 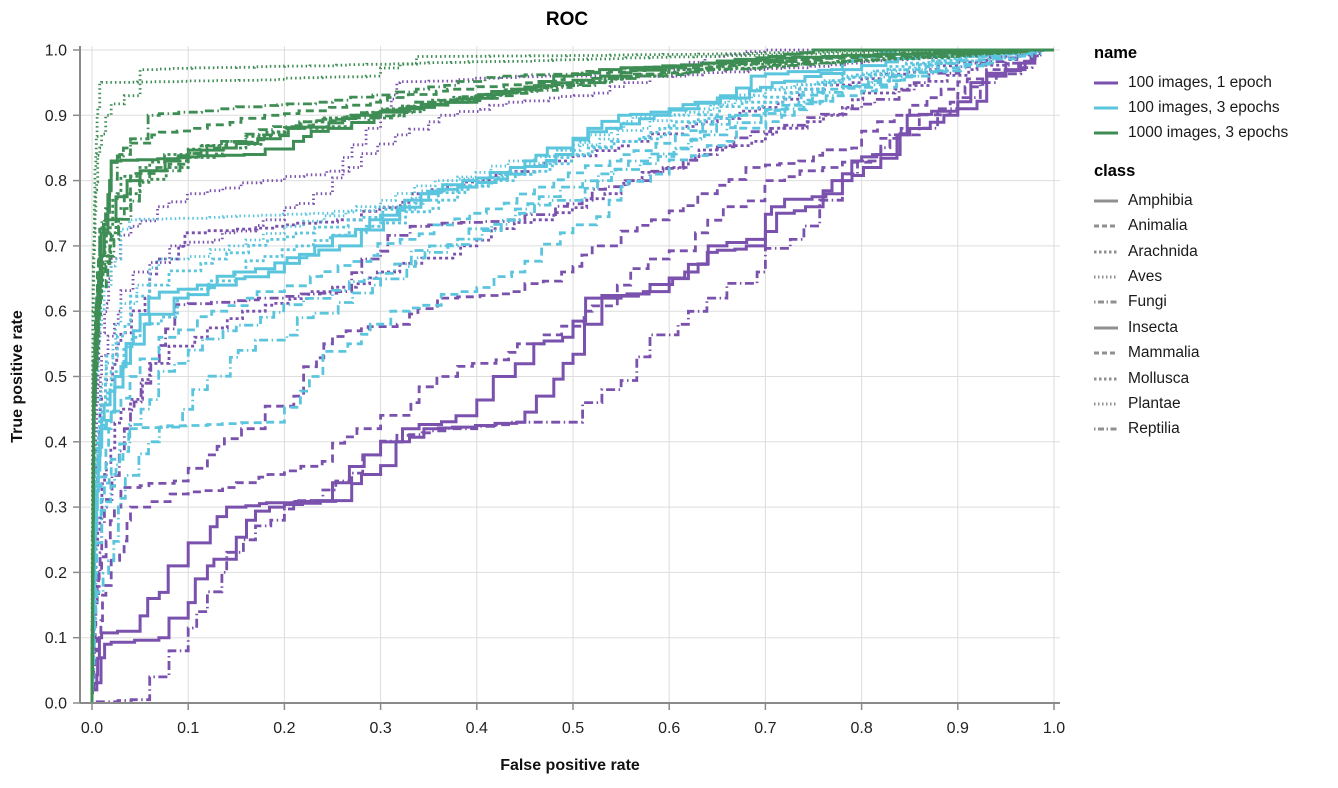 What do you see at coordinates (1163, 251) in the screenshot?
I see `legend-item-label: Arachnida` at bounding box center [1163, 251].